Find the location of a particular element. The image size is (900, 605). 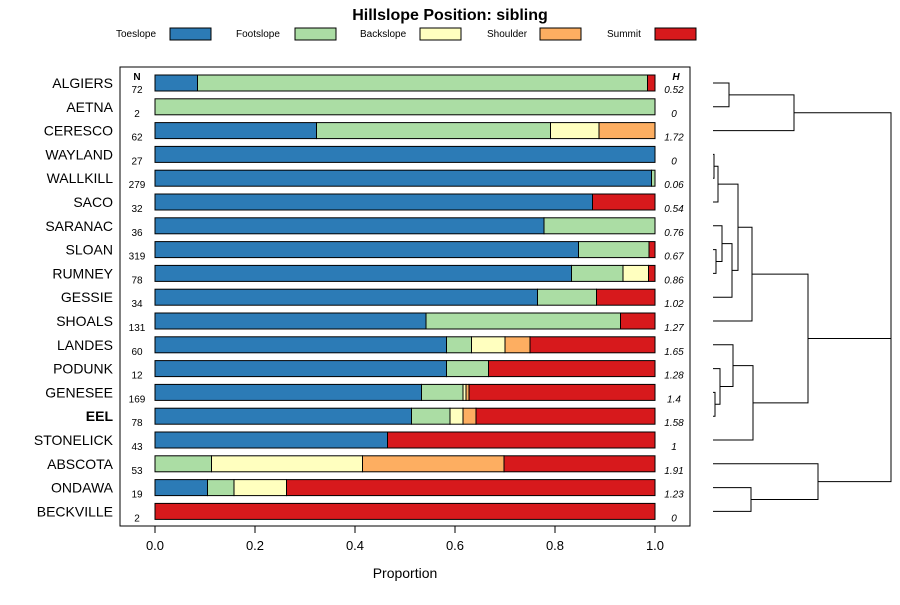

bar-stonelick-toeslope is located at coordinates (271, 440).